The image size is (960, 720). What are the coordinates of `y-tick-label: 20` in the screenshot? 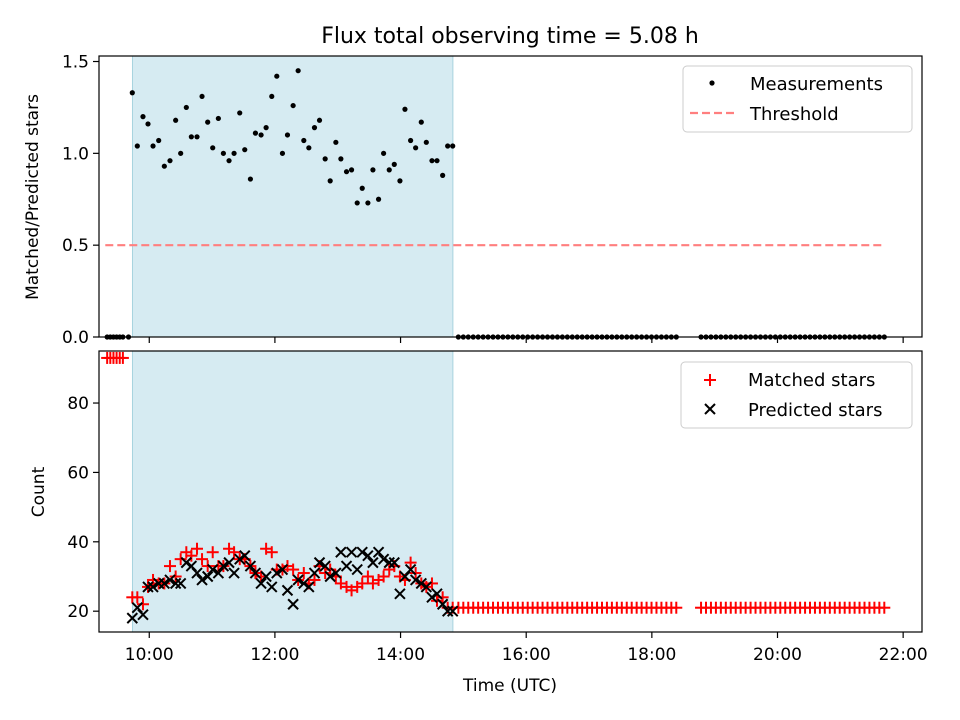 It's located at (78, 612).